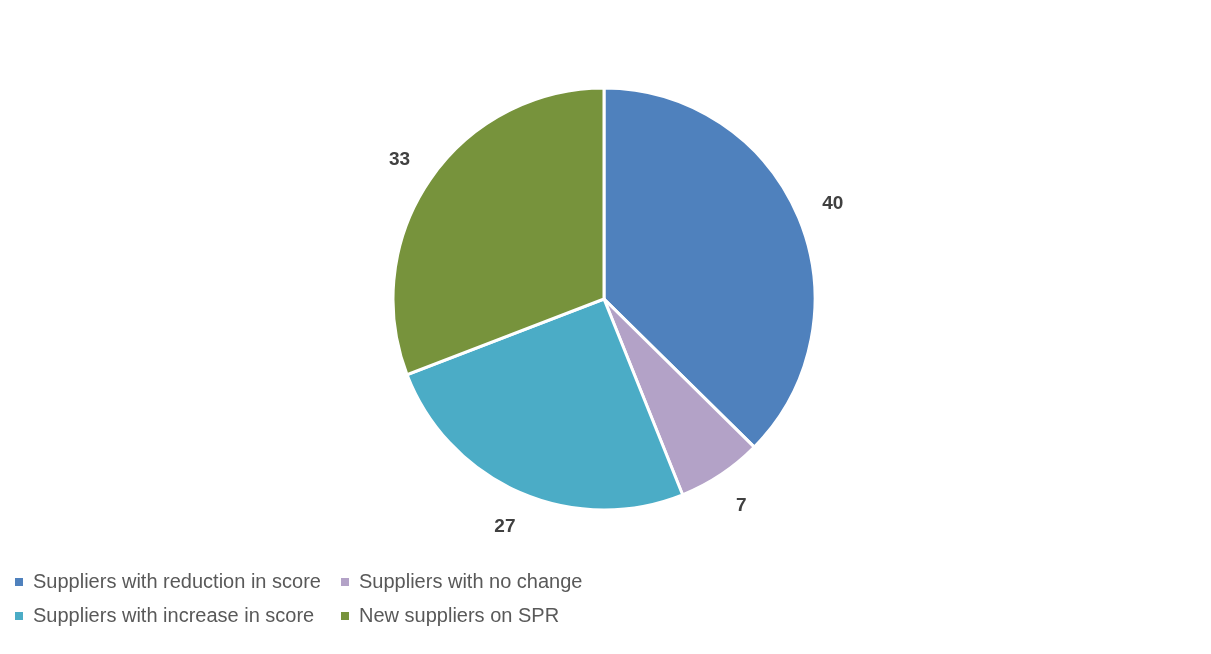  Describe the element at coordinates (459, 615) in the screenshot. I see `legend-label: New suppliers on SPR` at that location.